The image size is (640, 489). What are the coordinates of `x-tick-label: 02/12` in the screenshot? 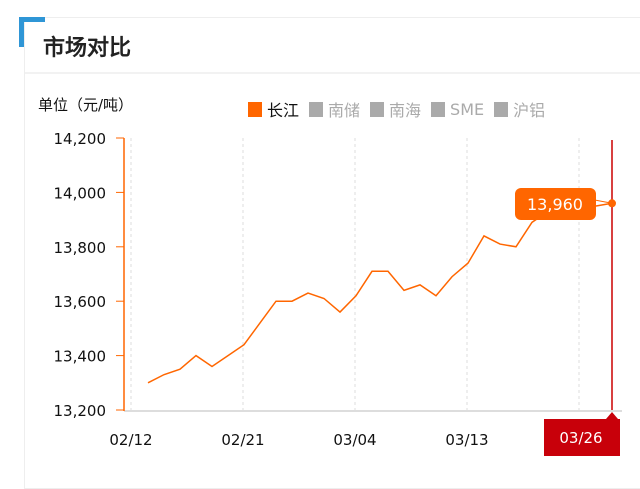 It's located at (130, 440).